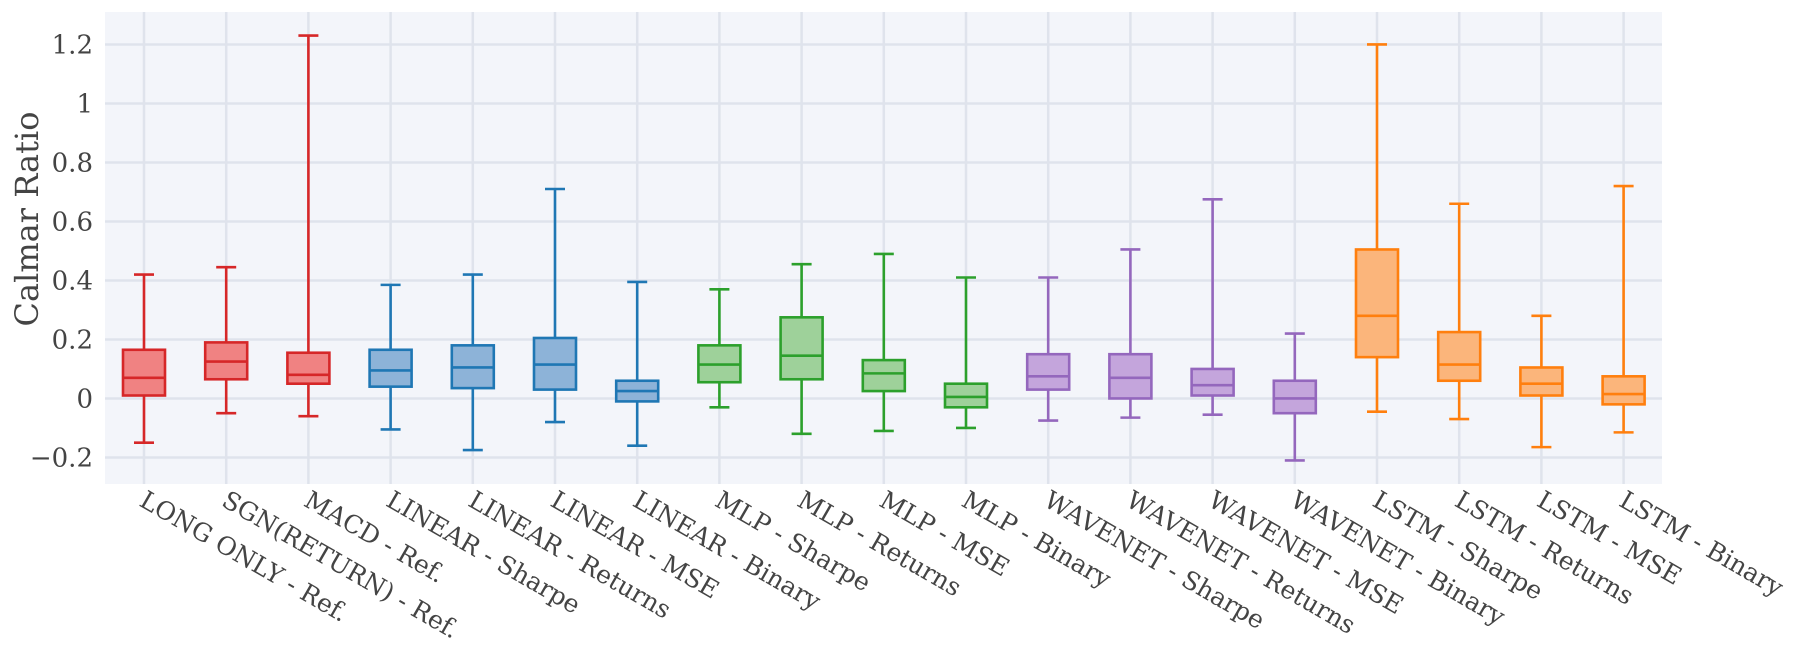 This screenshot has width=1801, height=665. What do you see at coordinates (72, 45) in the screenshot?
I see `y-tick-label: 1.2` at bounding box center [72, 45].